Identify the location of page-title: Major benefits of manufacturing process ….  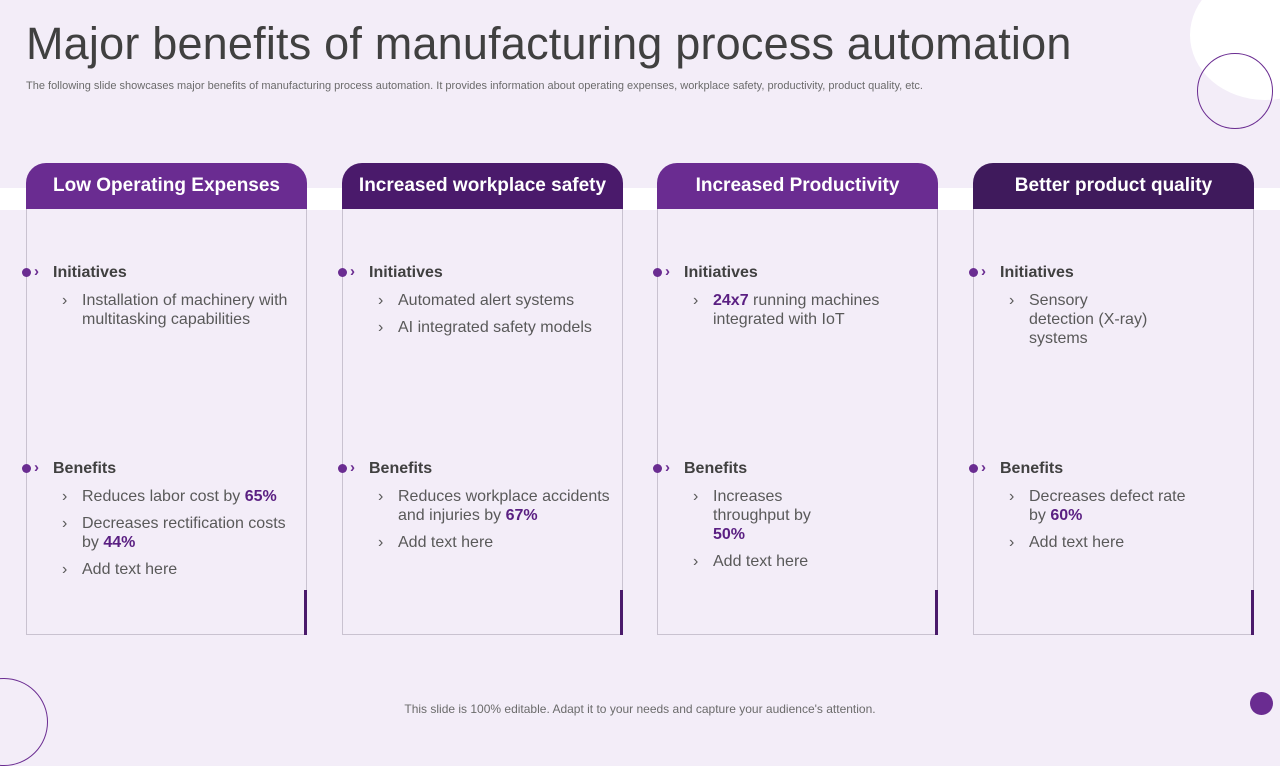
(549, 43).